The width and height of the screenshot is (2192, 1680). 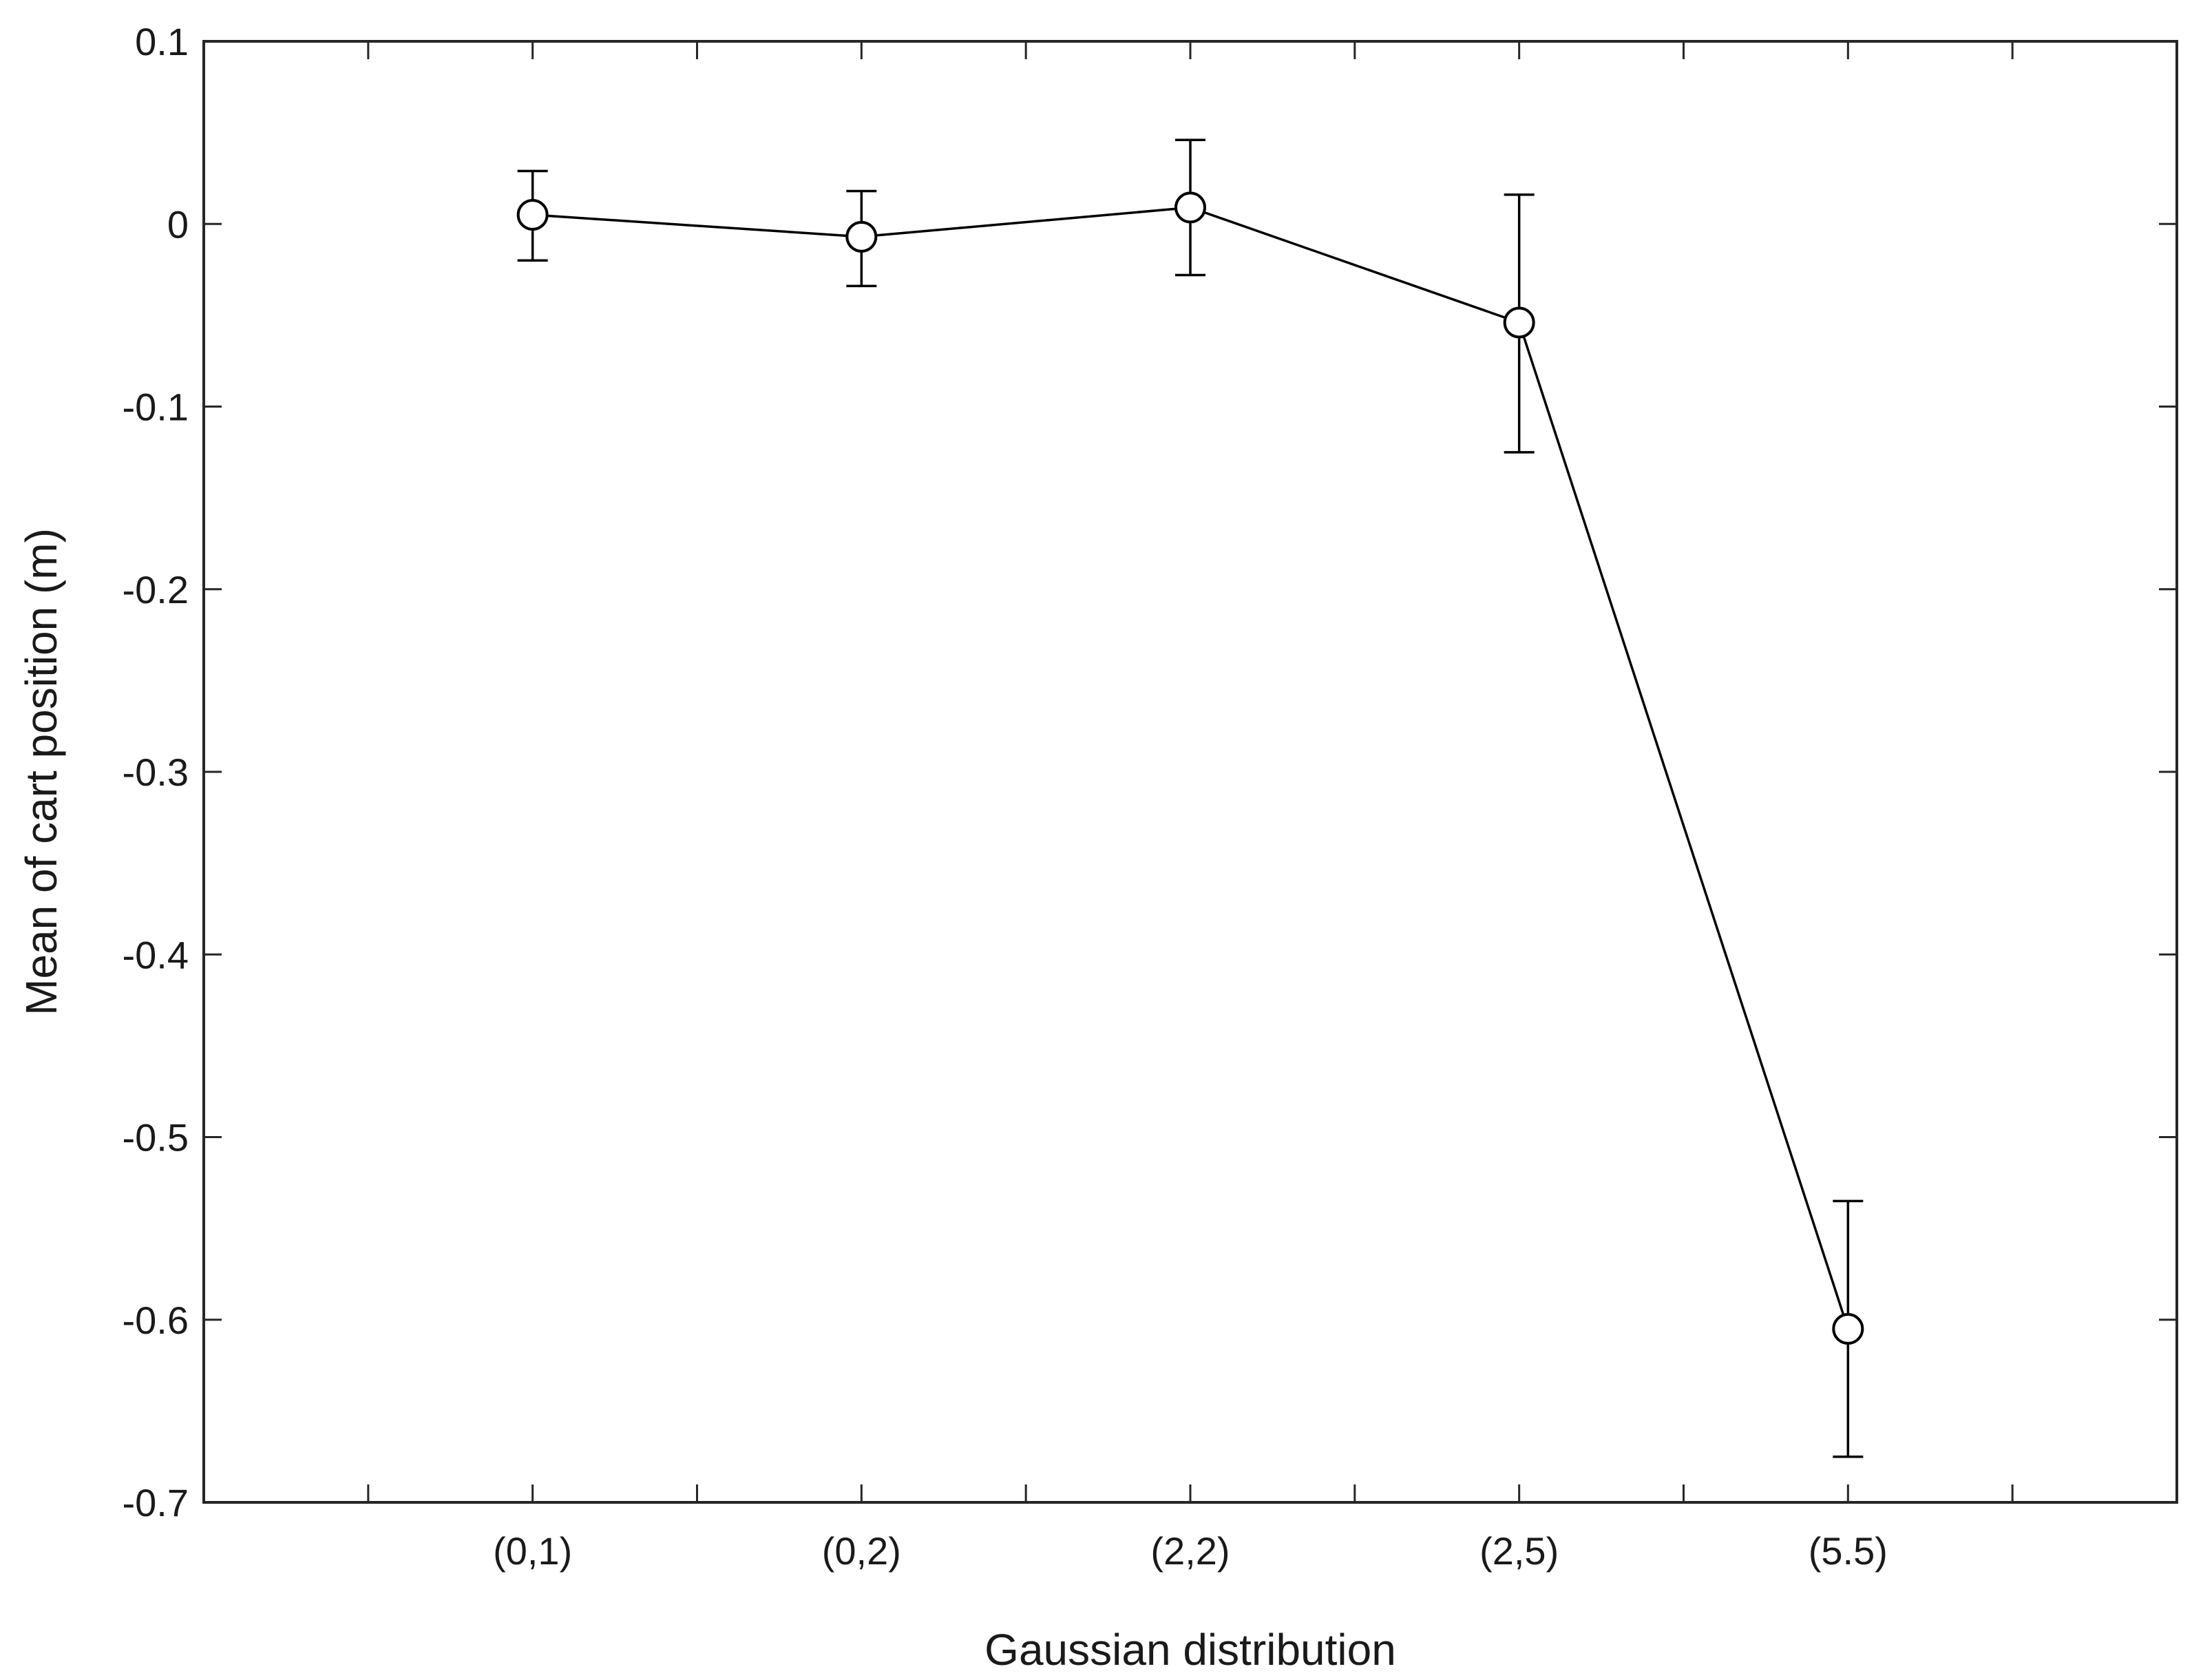 I want to click on y-tick-label: -0.4, so click(x=156, y=954).